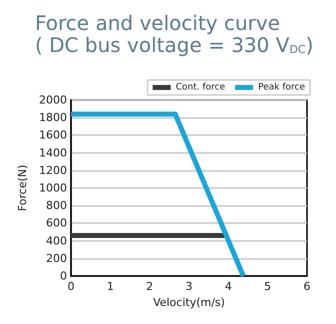  What do you see at coordinates (56, 258) in the screenshot?
I see `y-tick-label: 200` at bounding box center [56, 258].